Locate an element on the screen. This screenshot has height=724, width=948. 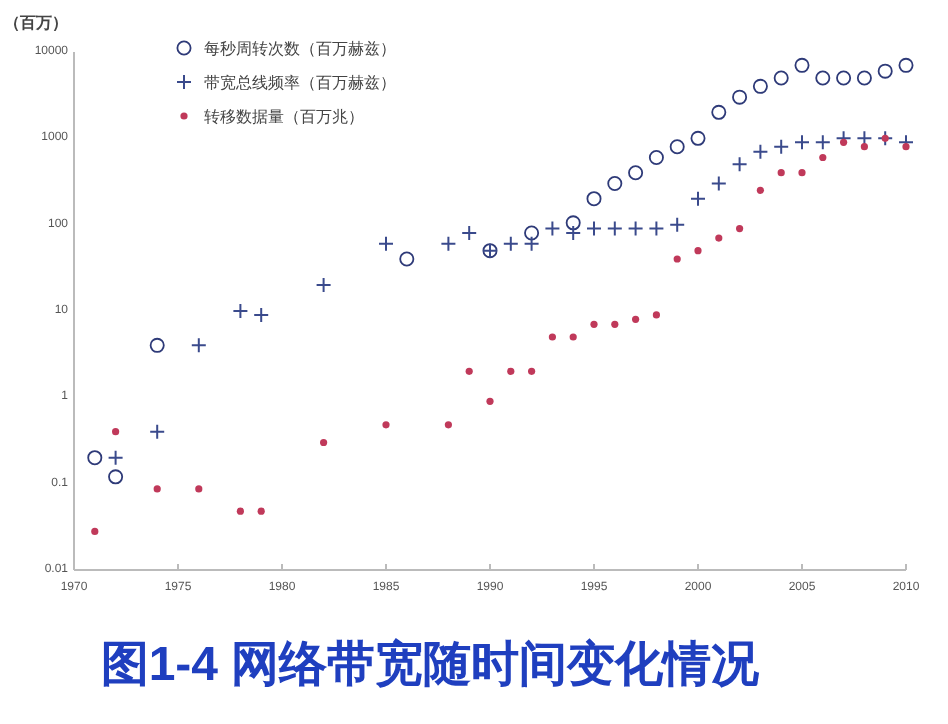
legend-label: 带宽总线频率（百万赫兹） is located at coordinates (300, 83).